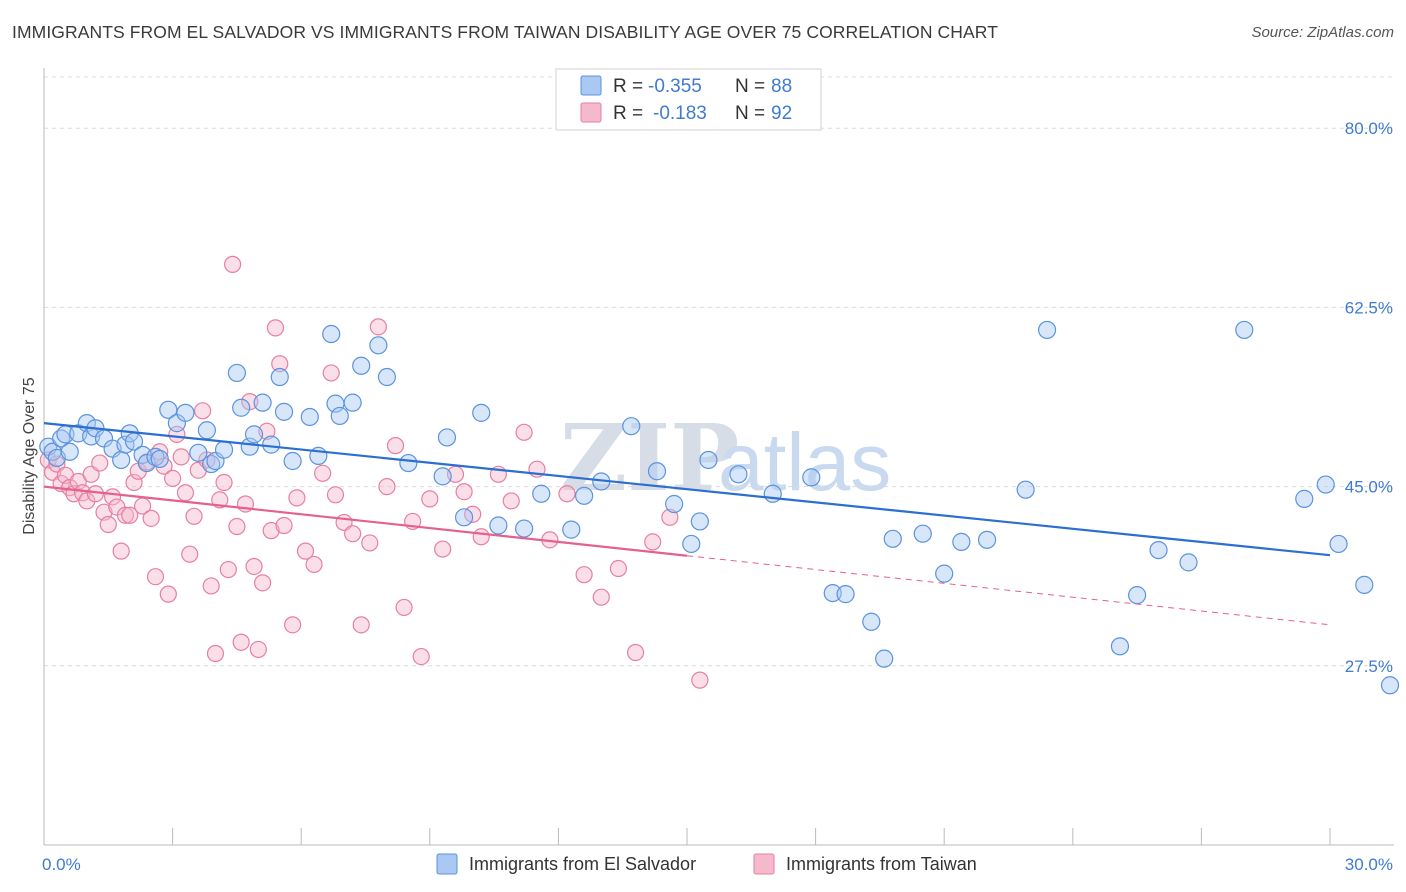  I want to click on watermark: ZIP atlas, so click(725, 458).